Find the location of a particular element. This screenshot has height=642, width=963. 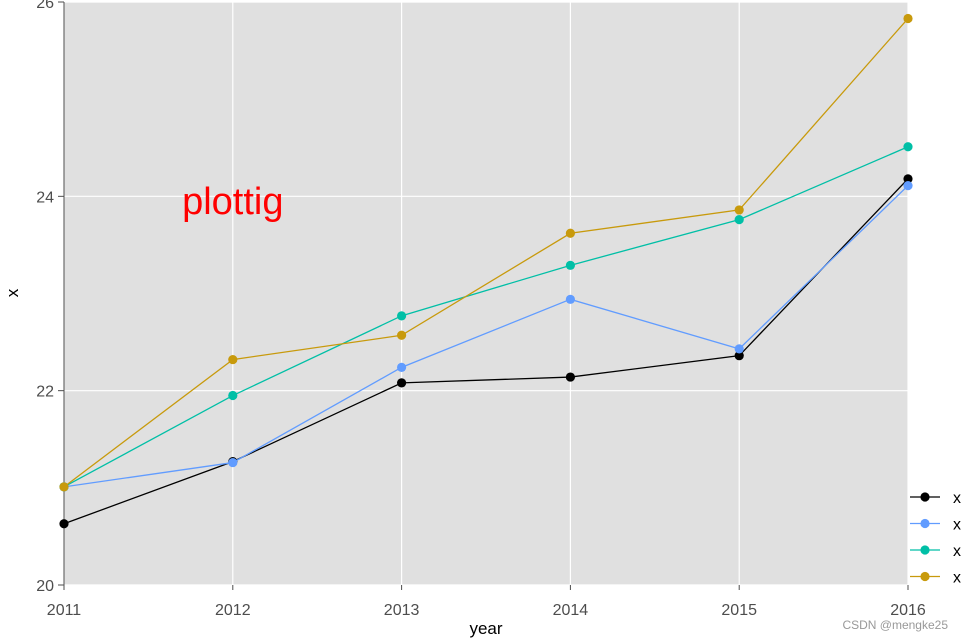

y-tick-label: 22 is located at coordinates (45, 392).